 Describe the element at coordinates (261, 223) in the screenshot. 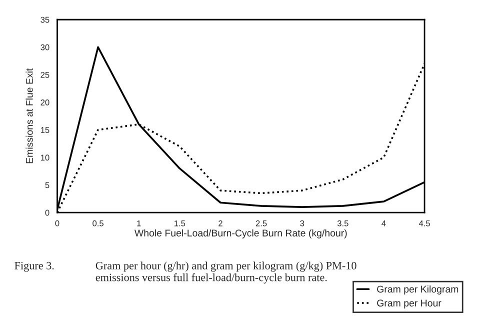

I see `x-tick-label: 2.5` at that location.